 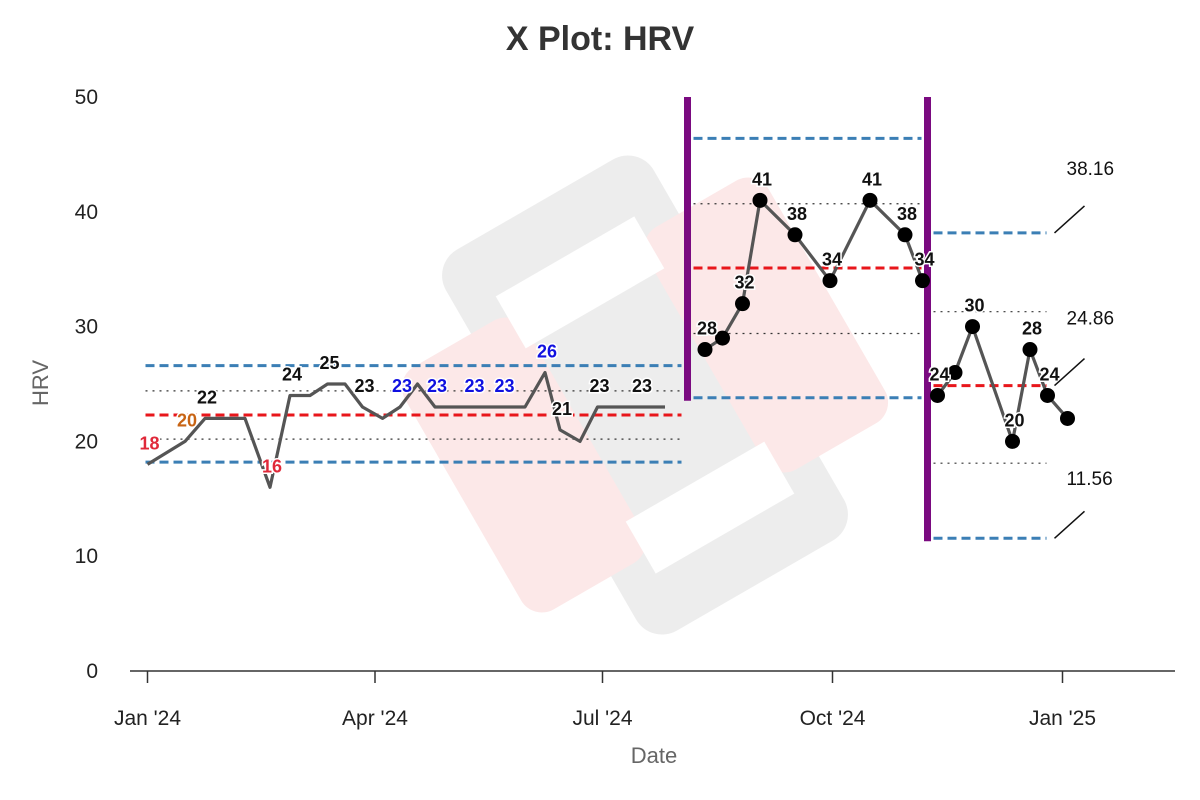 I want to click on data-point-label: 25, so click(x=329, y=363).